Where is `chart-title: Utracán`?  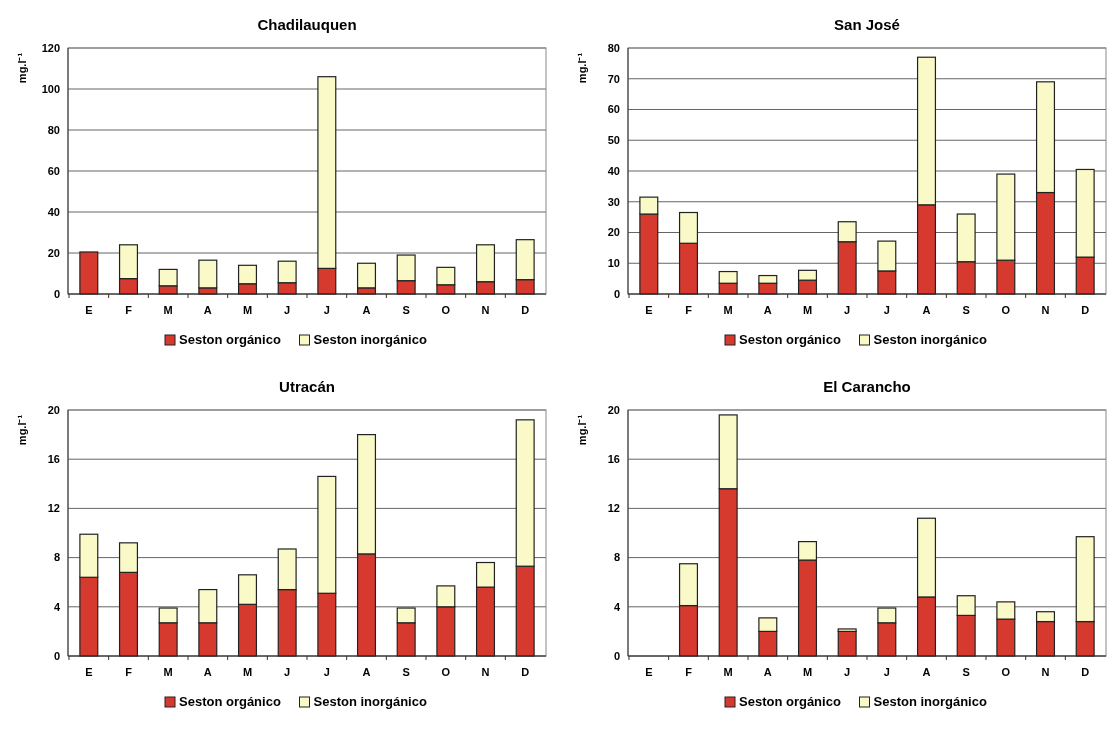
chart-title: Utracán is located at coordinates (307, 386).